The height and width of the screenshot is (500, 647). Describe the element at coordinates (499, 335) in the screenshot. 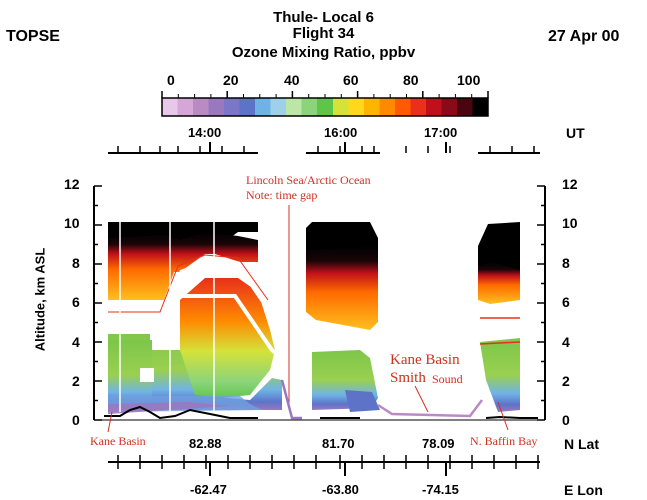

I see `segment3-track-gap` at that location.